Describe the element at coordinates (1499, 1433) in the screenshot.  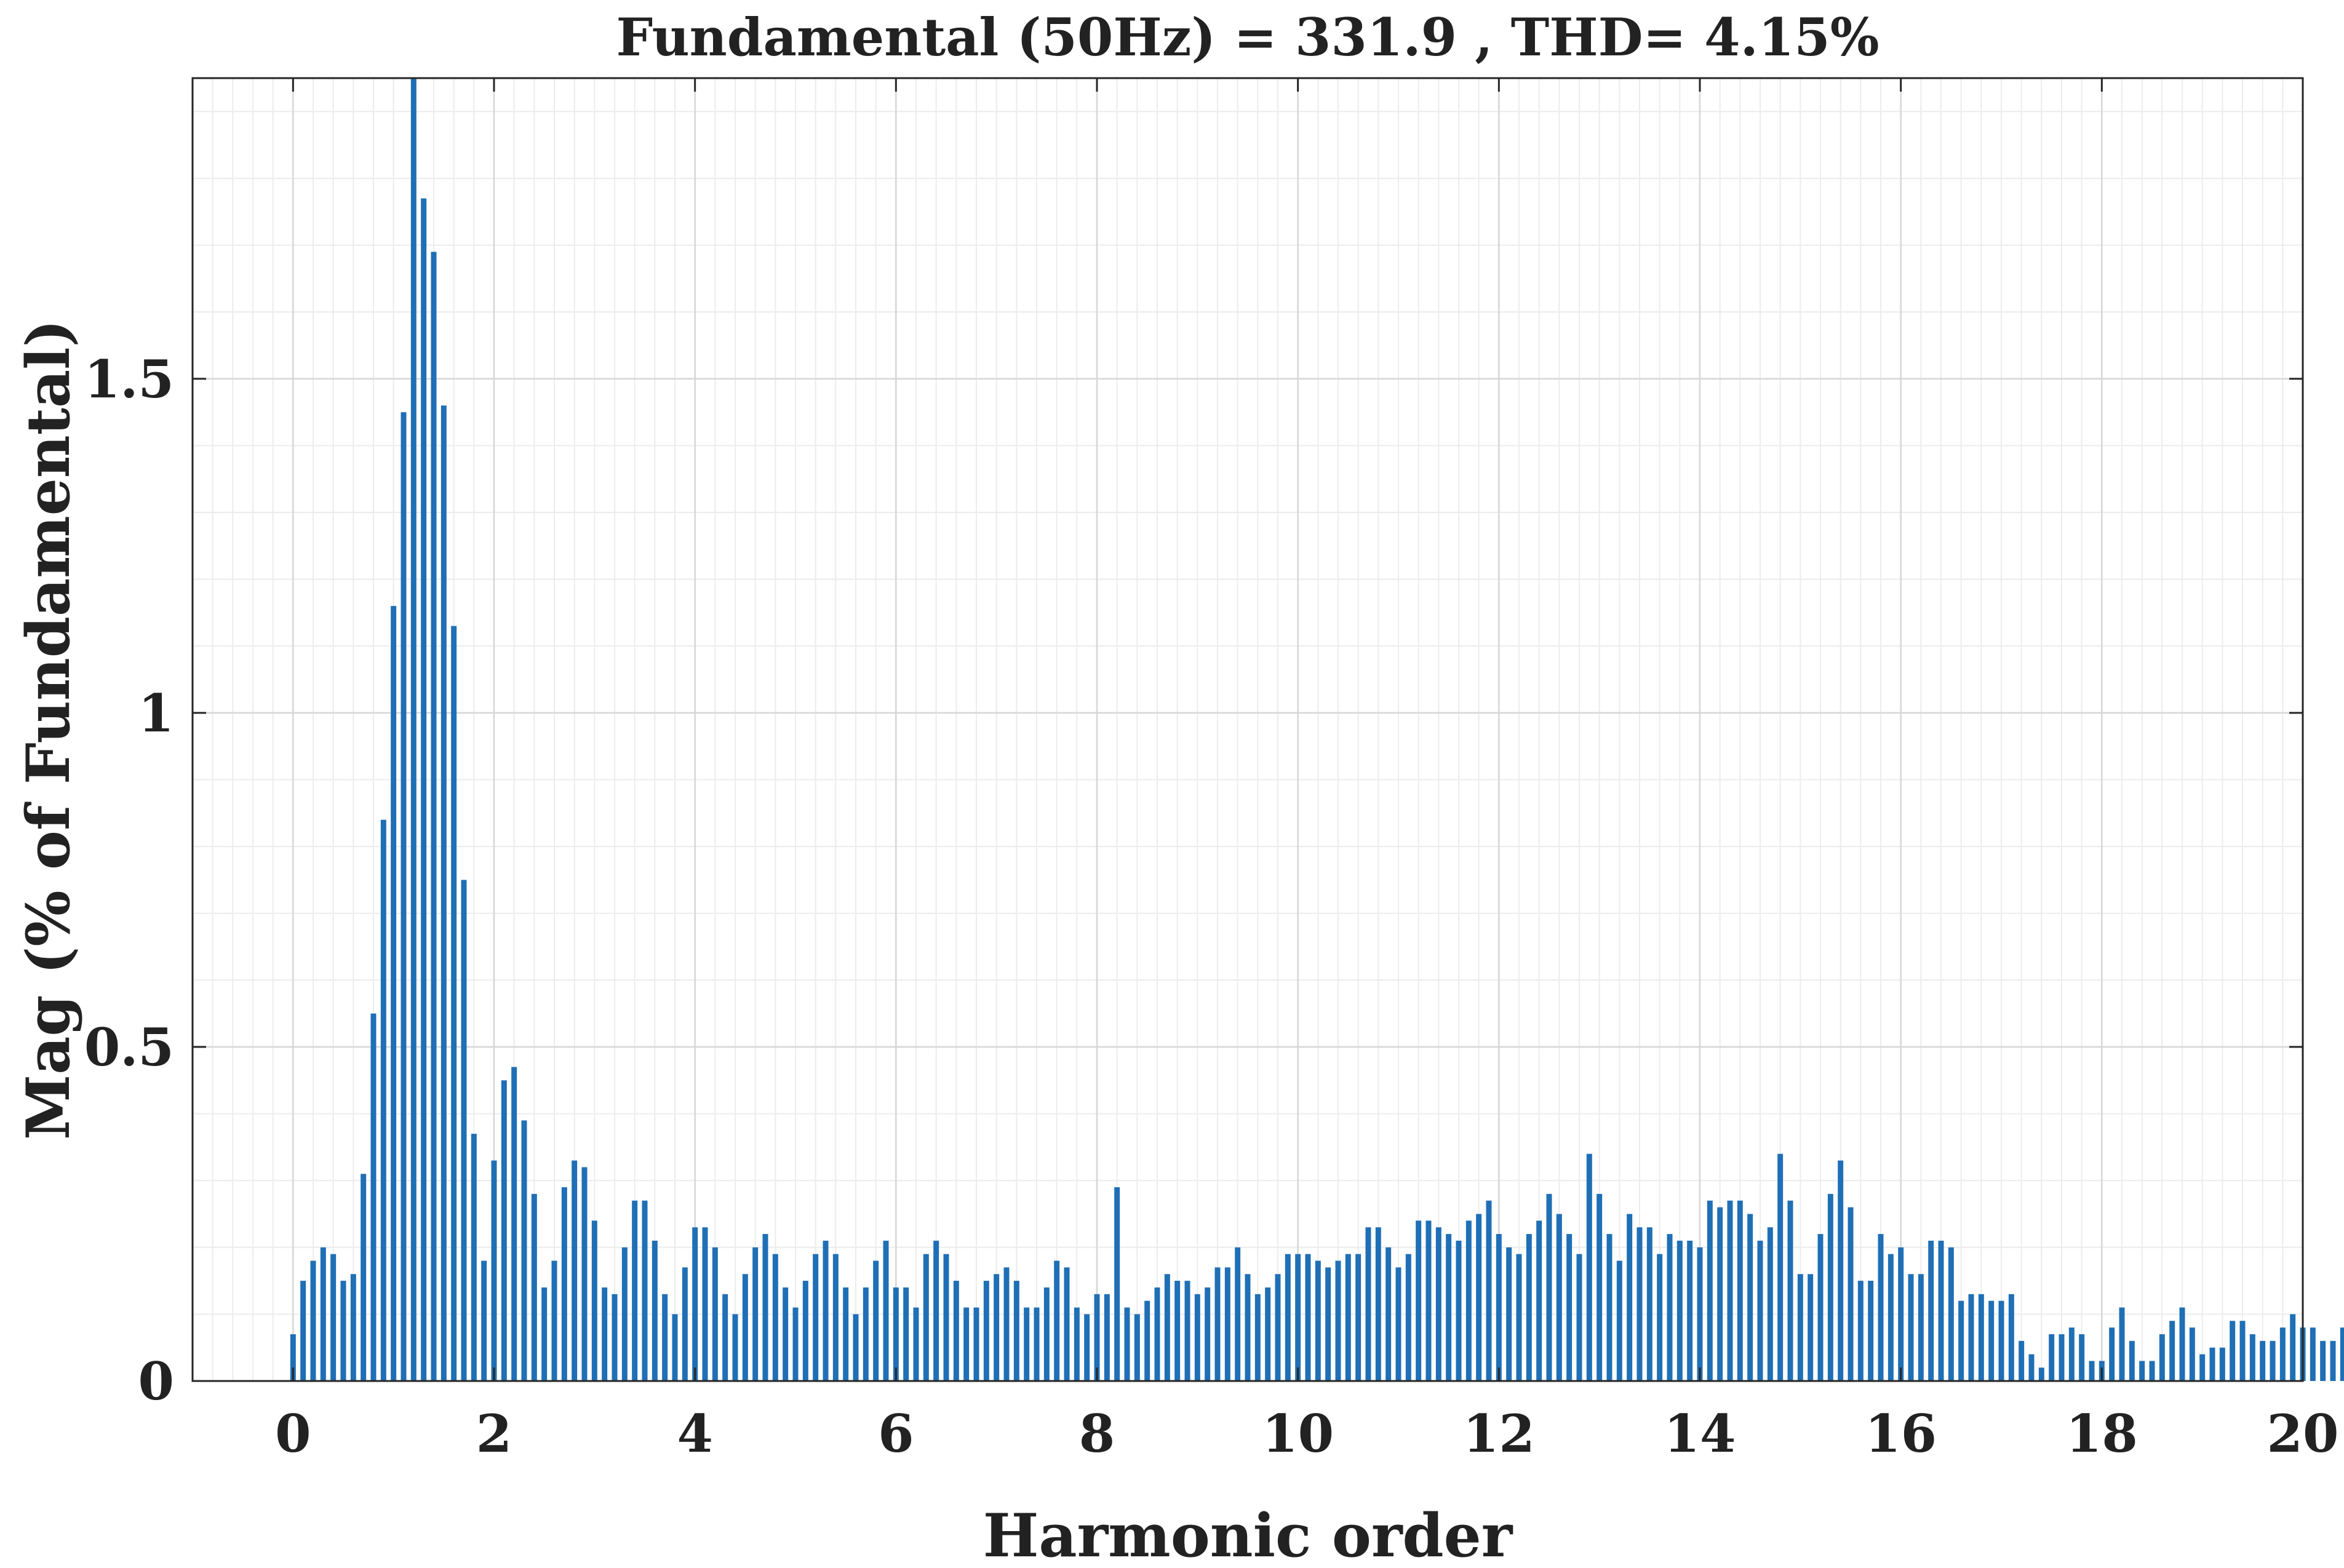
I see `x-tick-label: 12` at that location.